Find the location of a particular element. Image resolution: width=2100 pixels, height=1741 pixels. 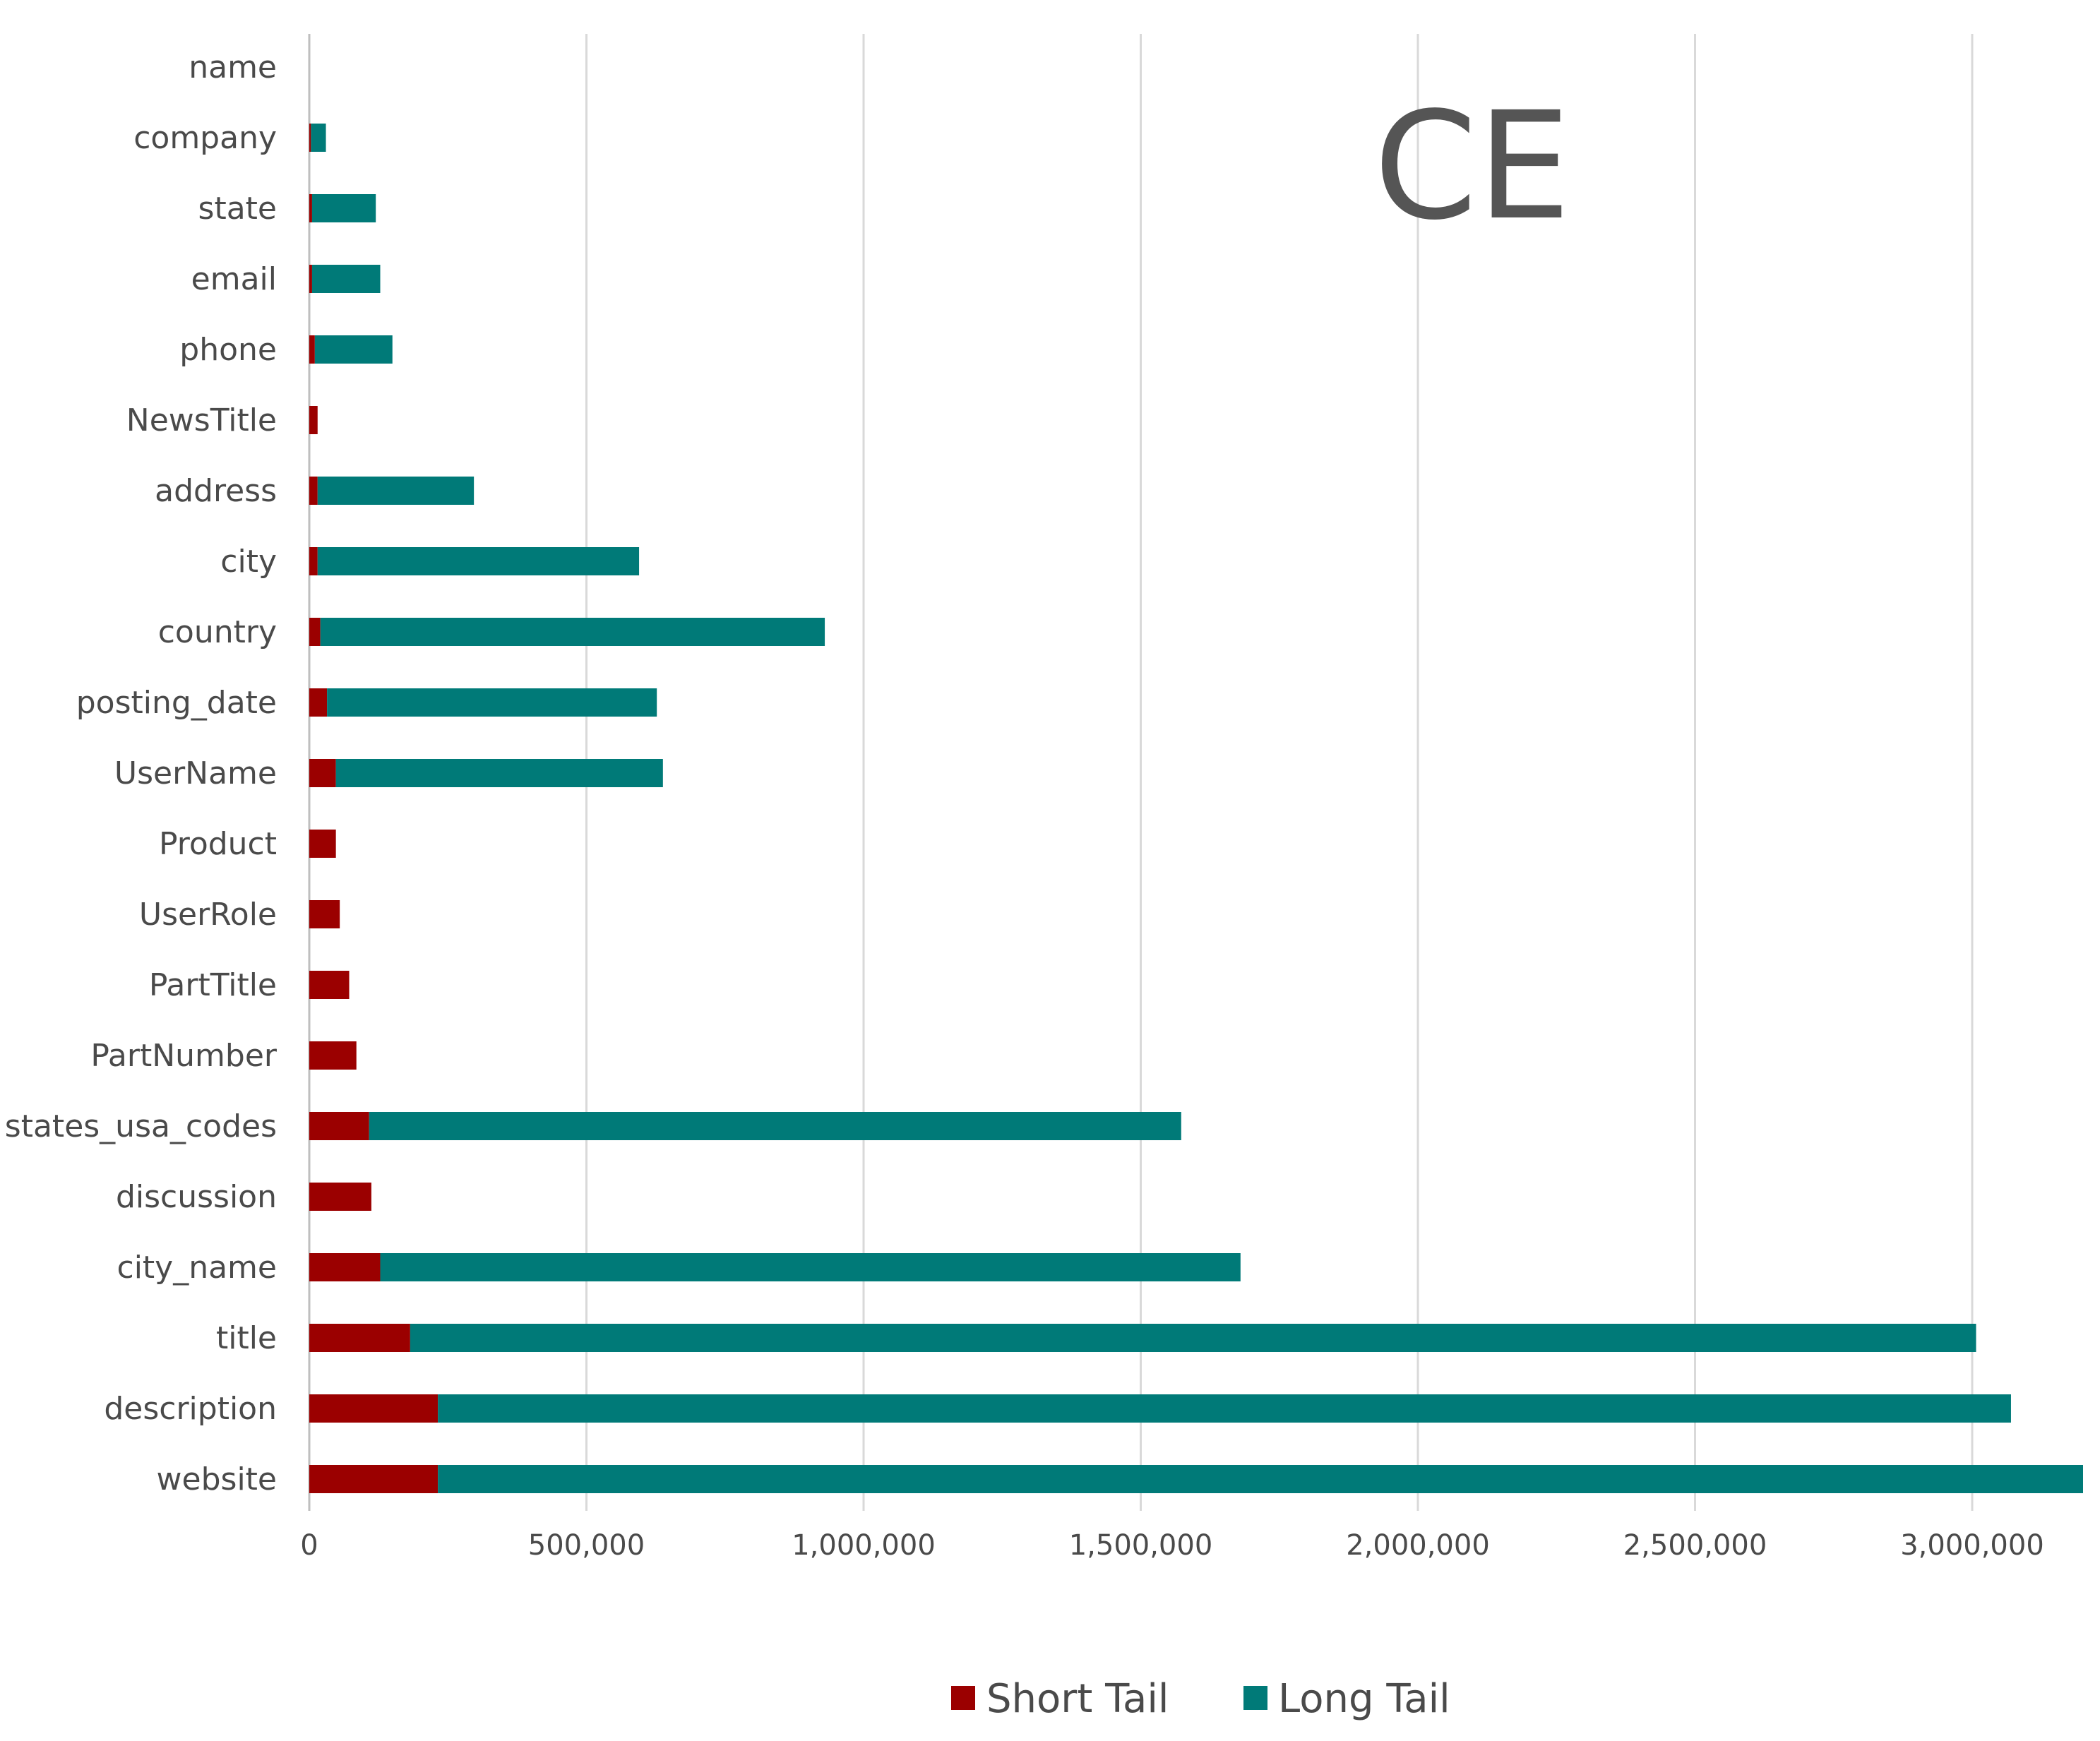

category-label-address: address is located at coordinates (216, 491).